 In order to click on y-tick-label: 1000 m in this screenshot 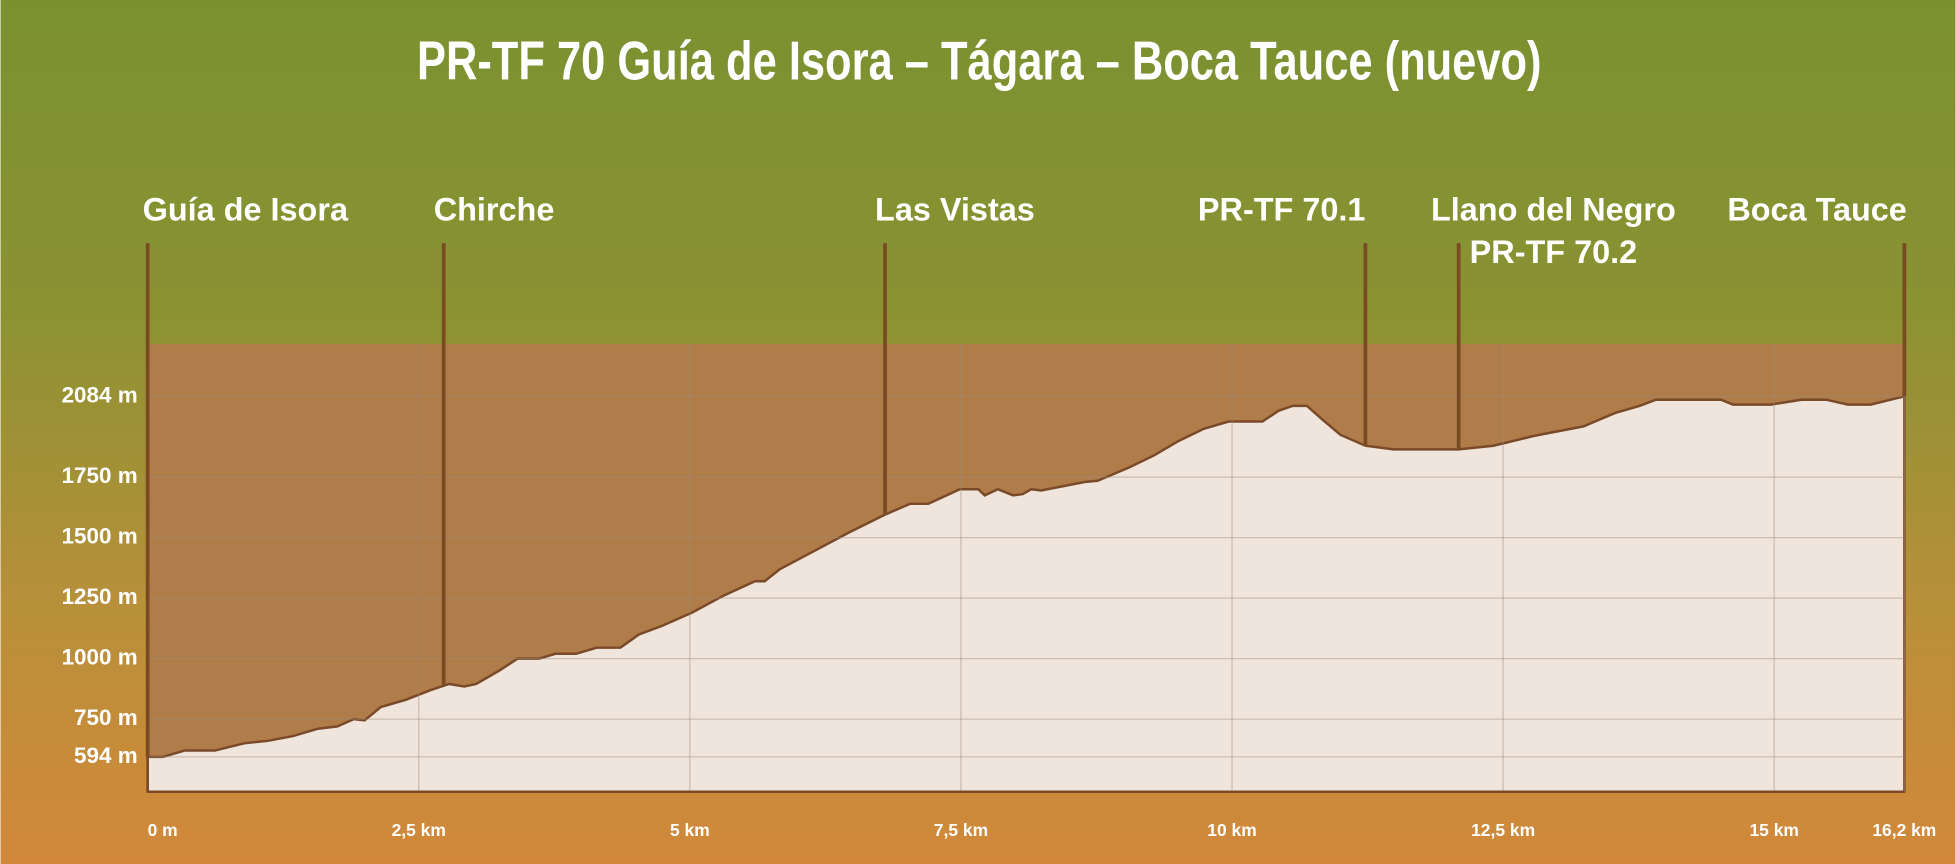, I will do `click(100, 657)`.